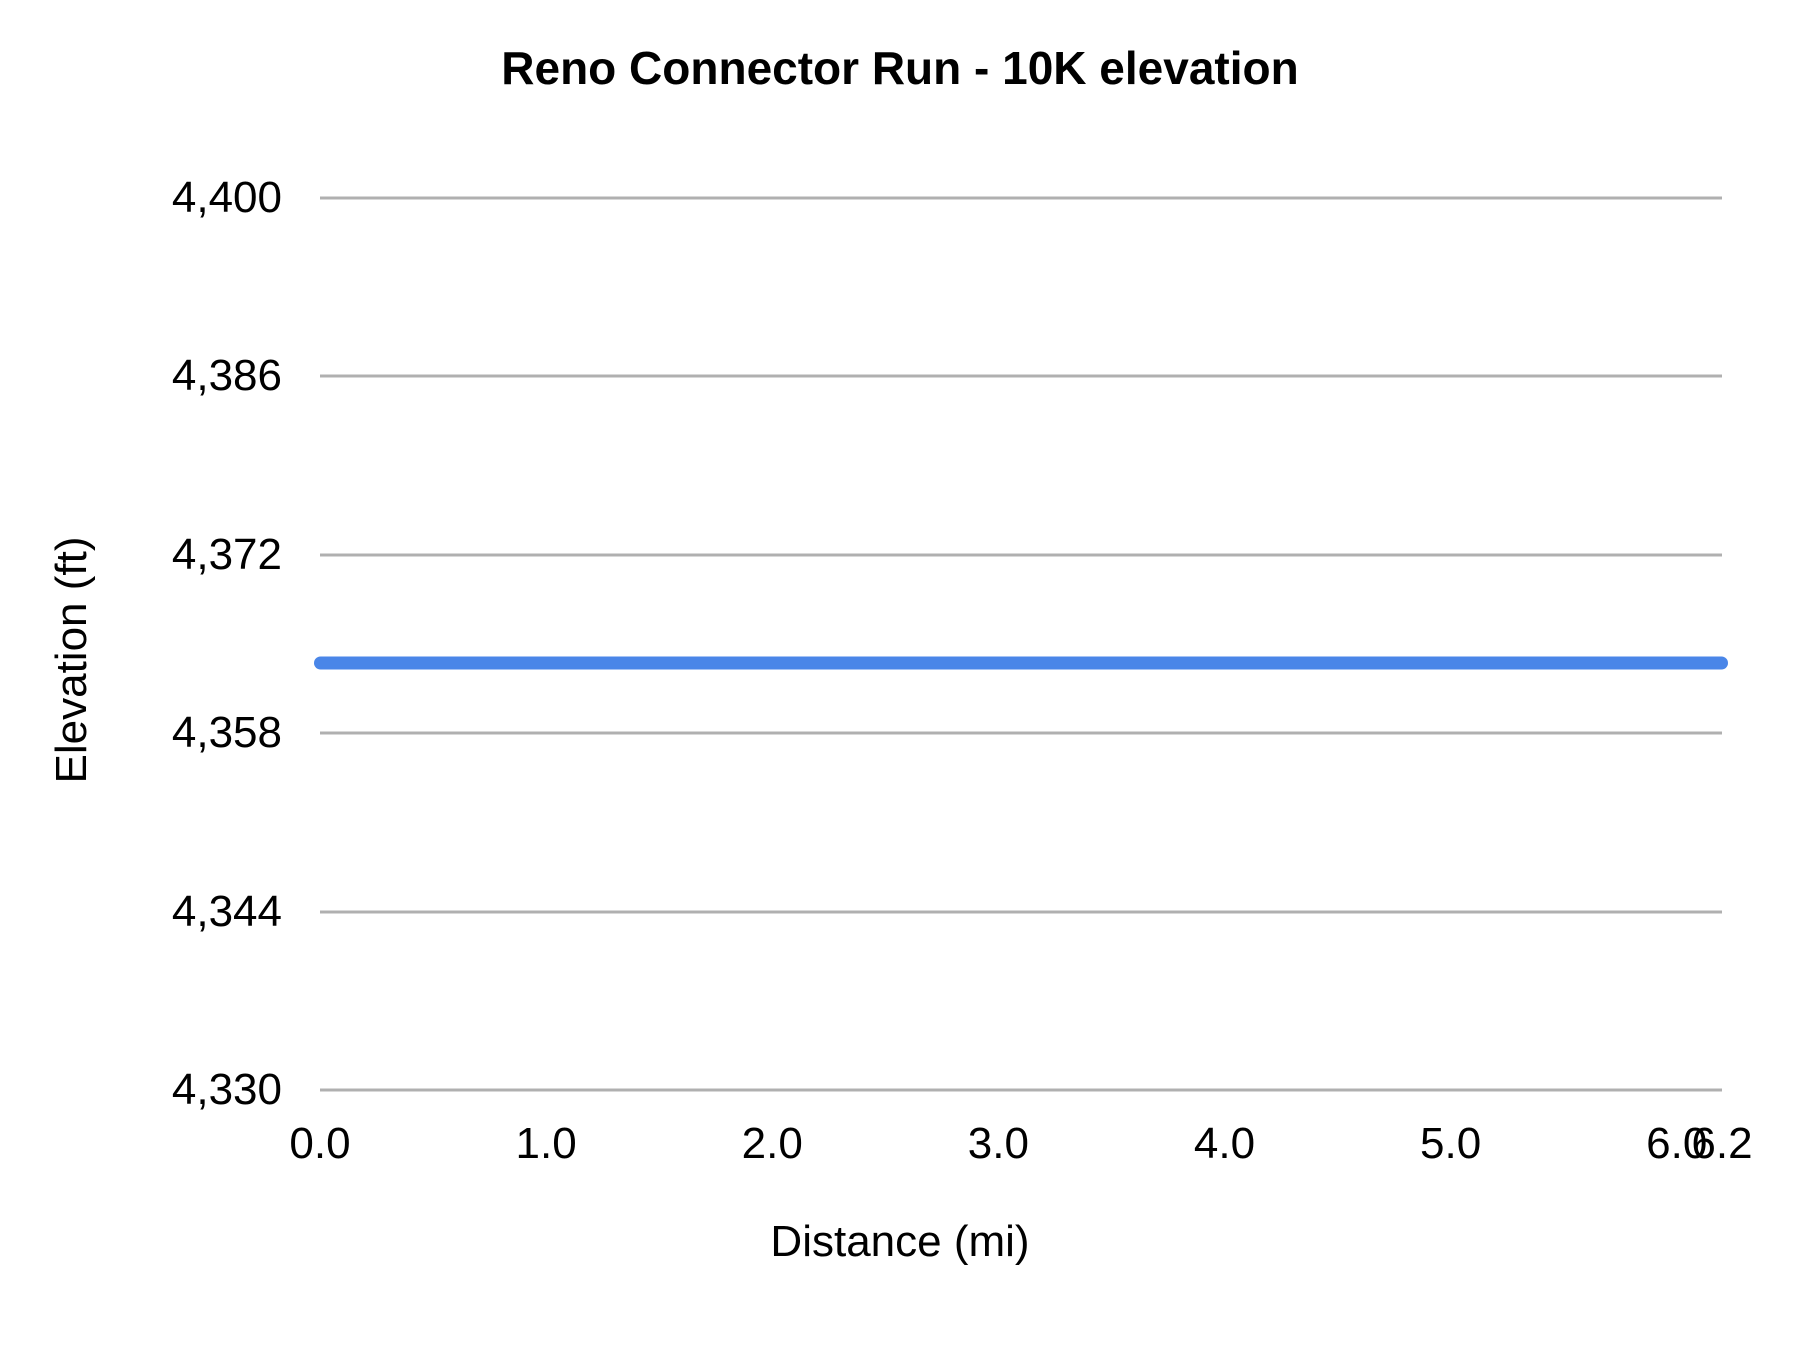 The width and height of the screenshot is (1800, 1350). I want to click on y-axis-tick-labels: 4,400 4,386 4,372 4,358 4,344 4,330, so click(141, 643).